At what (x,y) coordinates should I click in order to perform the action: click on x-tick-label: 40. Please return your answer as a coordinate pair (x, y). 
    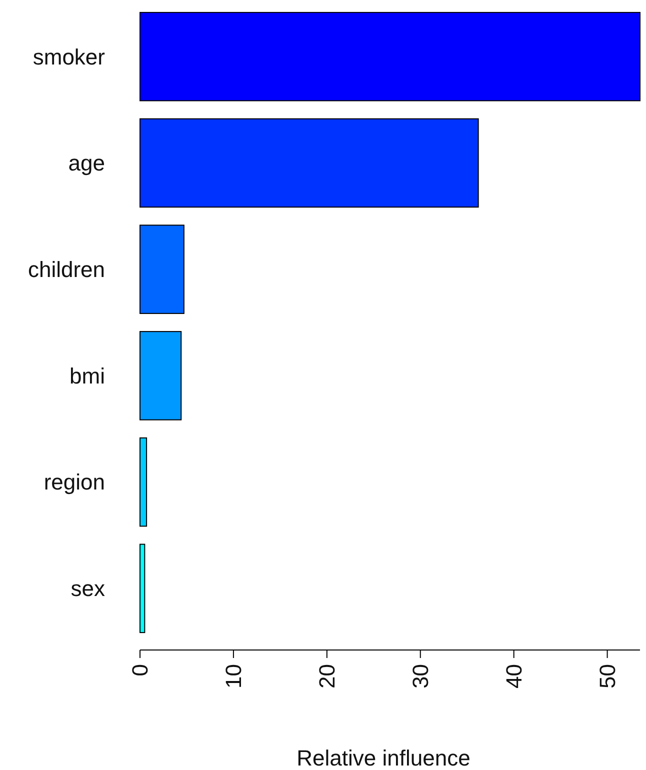
    Looking at the image, I should click on (514, 676).